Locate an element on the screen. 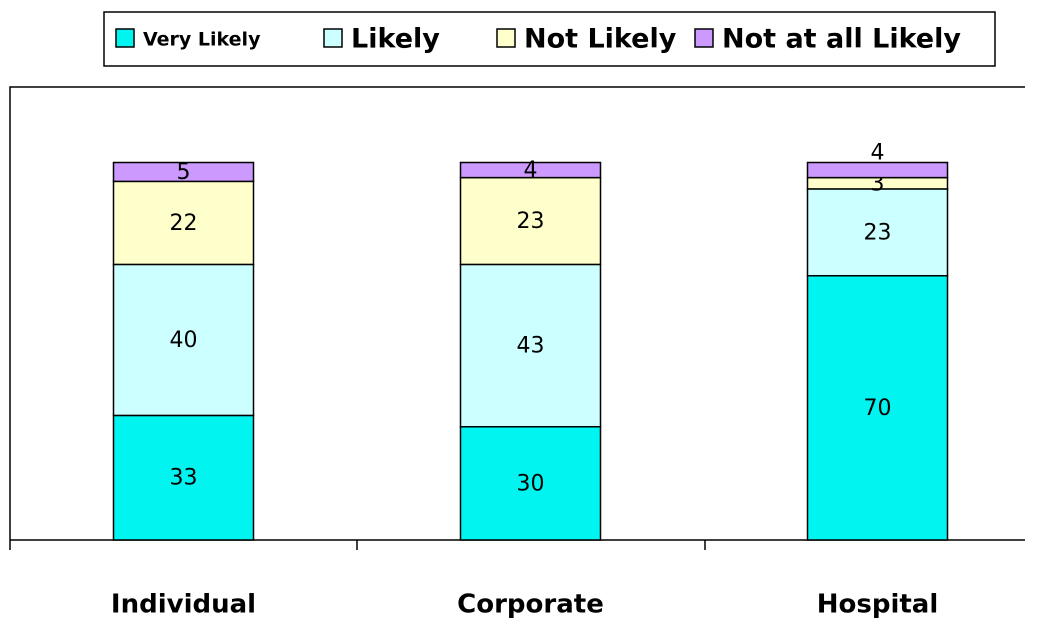  legend-label: Not Likely is located at coordinates (600, 39).